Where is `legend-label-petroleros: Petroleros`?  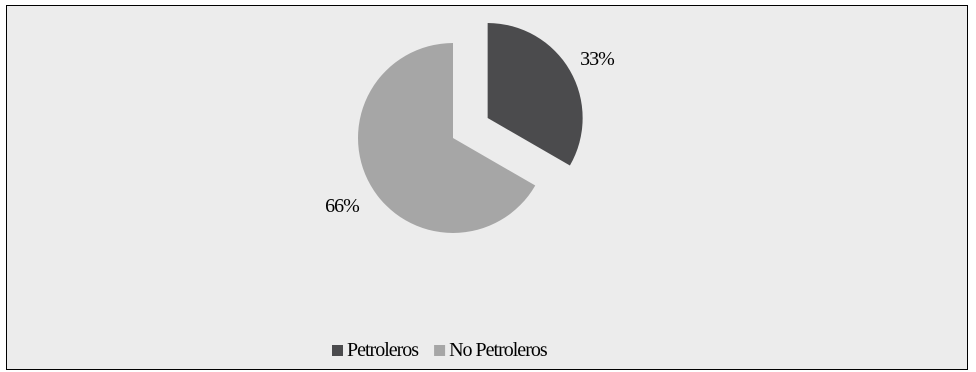
legend-label-petroleros: Petroleros is located at coordinates (383, 350).